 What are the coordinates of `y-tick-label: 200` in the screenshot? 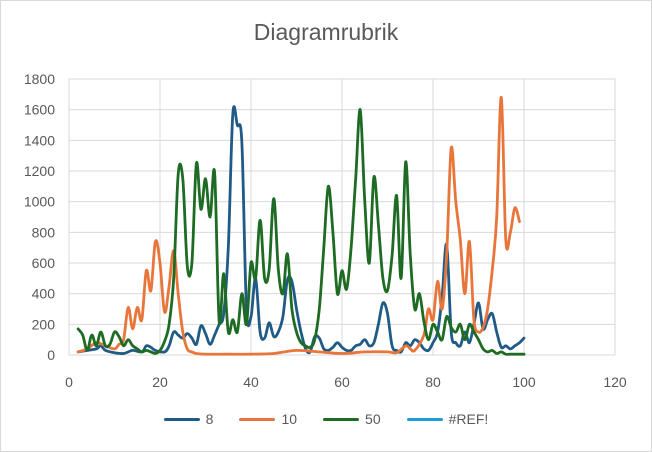 It's located at (44, 324).